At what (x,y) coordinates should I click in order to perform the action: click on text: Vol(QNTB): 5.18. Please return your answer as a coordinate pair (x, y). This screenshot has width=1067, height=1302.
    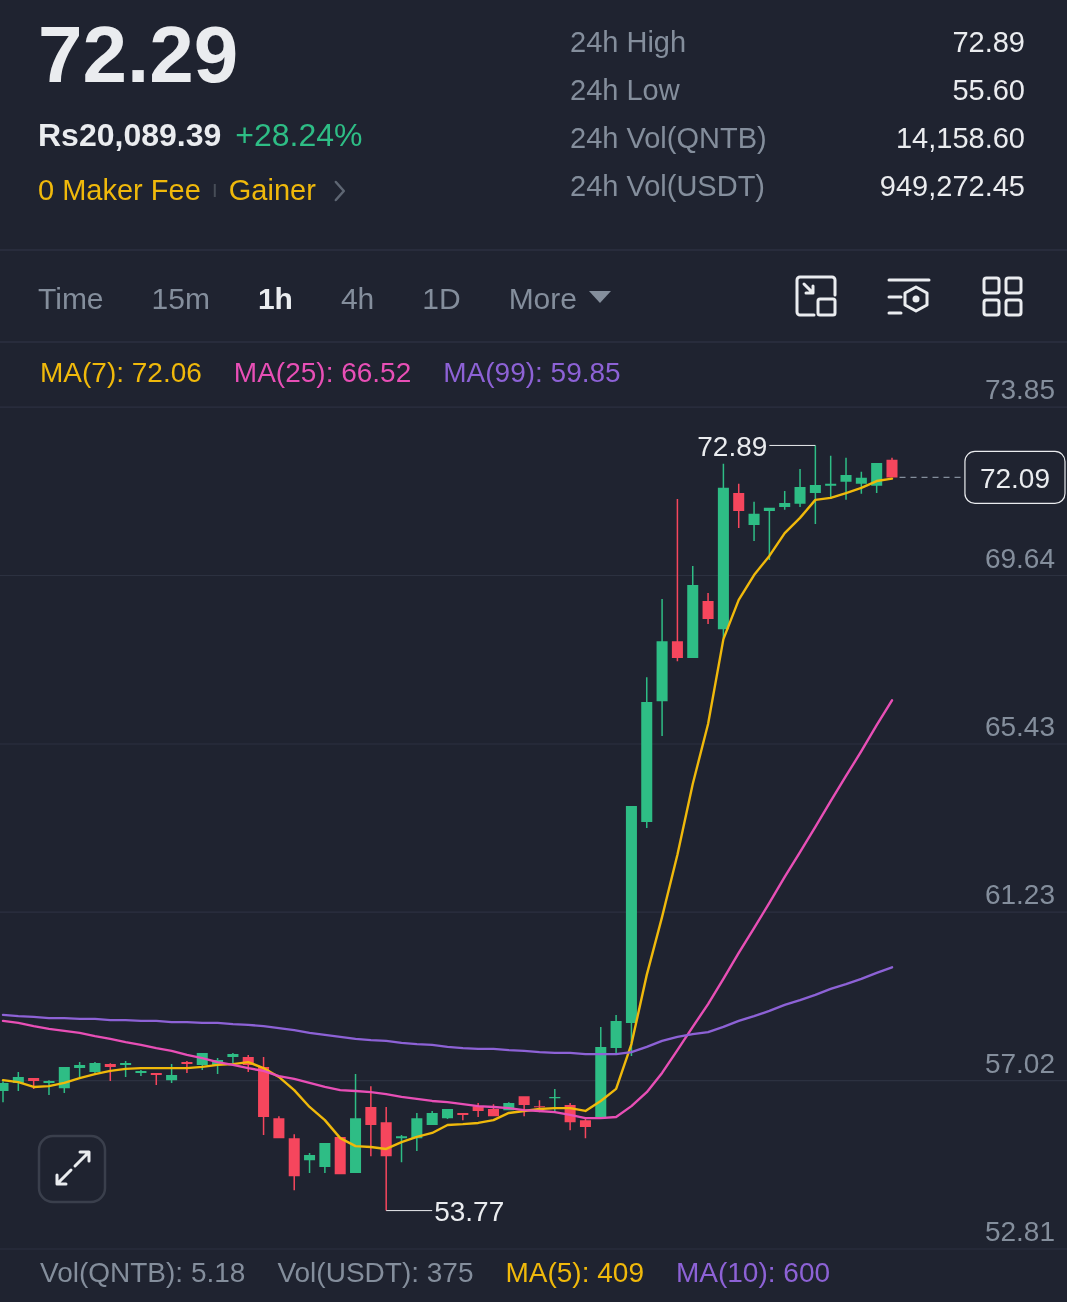
    Looking at the image, I should click on (143, 1272).